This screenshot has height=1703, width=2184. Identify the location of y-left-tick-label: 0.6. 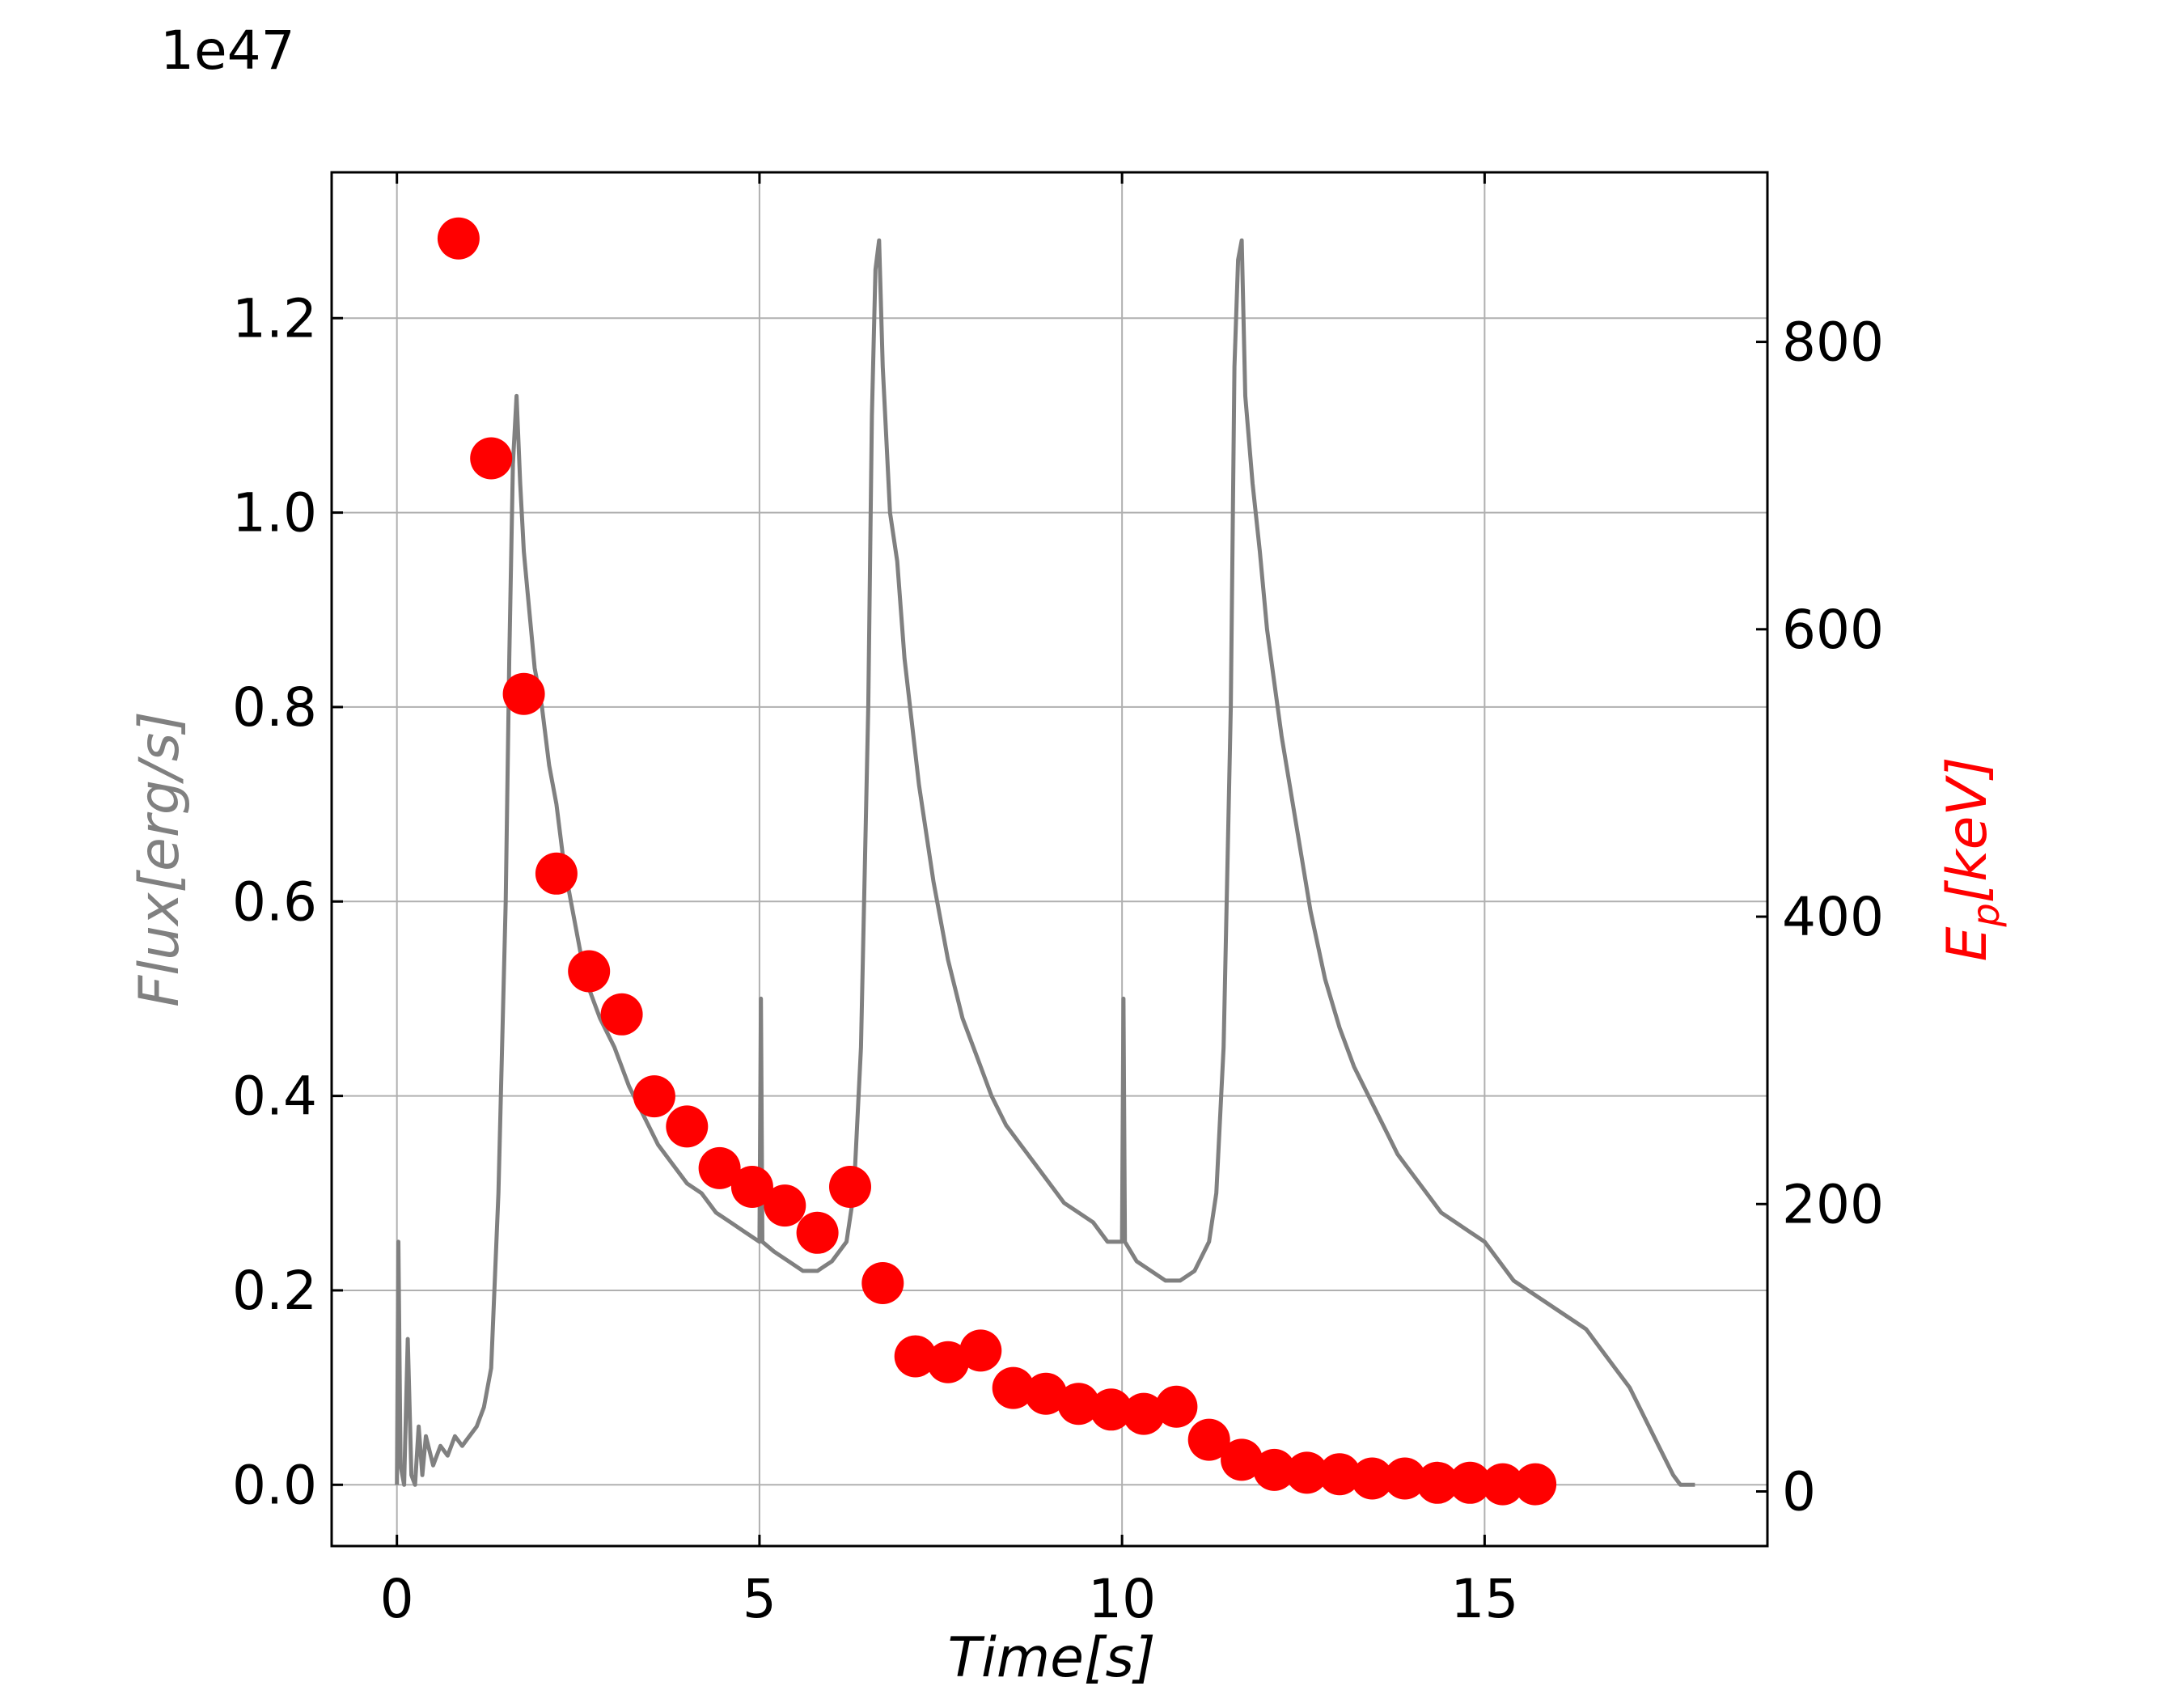
(274, 902).